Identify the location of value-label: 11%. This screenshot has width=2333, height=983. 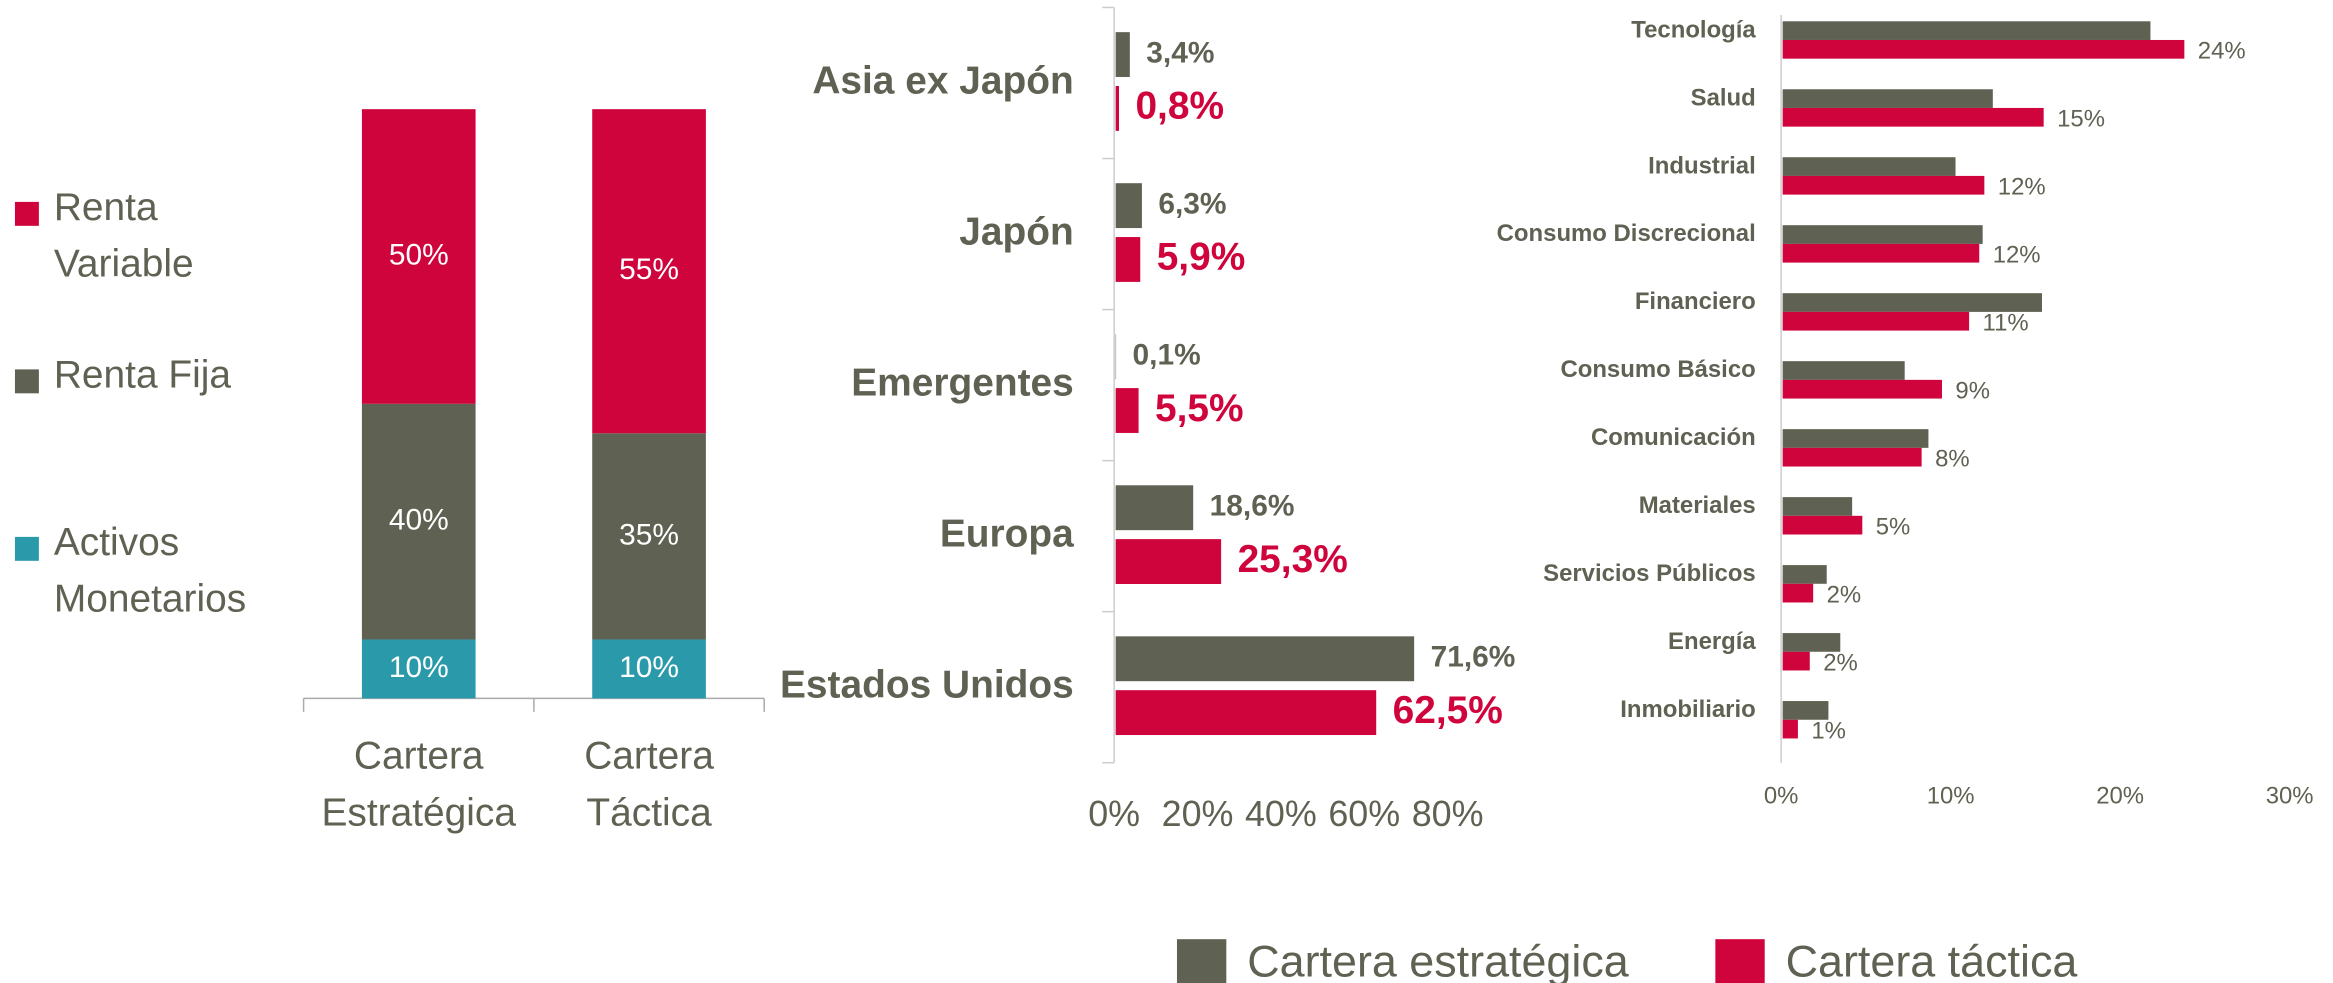
(2006, 323).